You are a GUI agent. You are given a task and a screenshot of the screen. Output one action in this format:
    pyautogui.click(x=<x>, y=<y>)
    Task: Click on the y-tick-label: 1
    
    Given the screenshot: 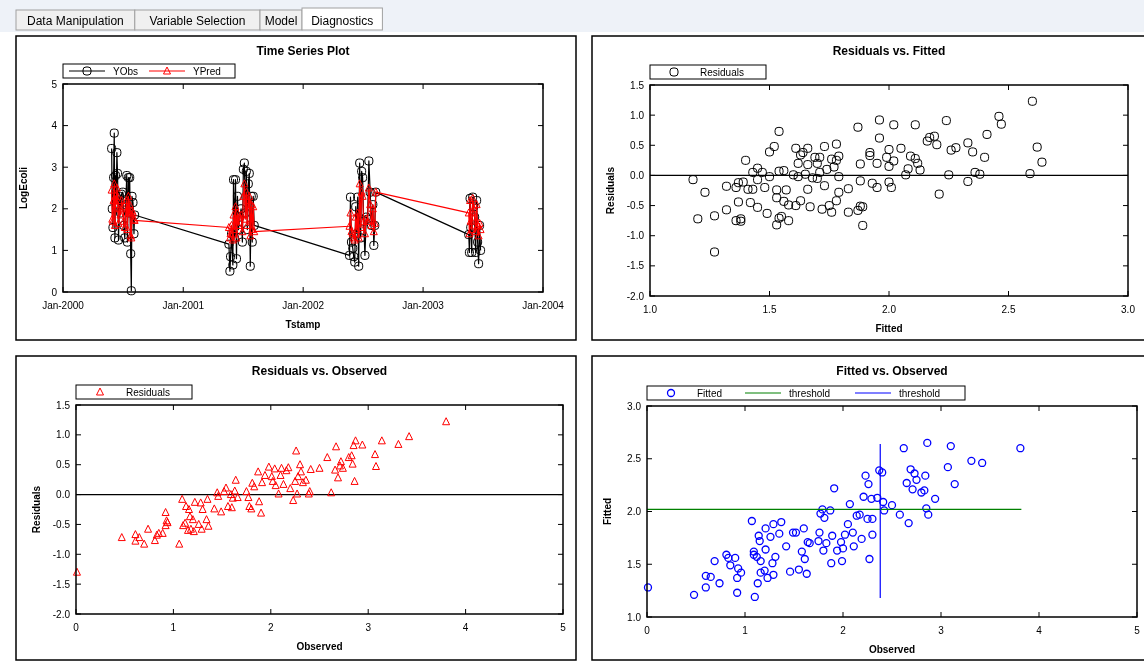 What is the action you would take?
    pyautogui.click(x=54, y=250)
    